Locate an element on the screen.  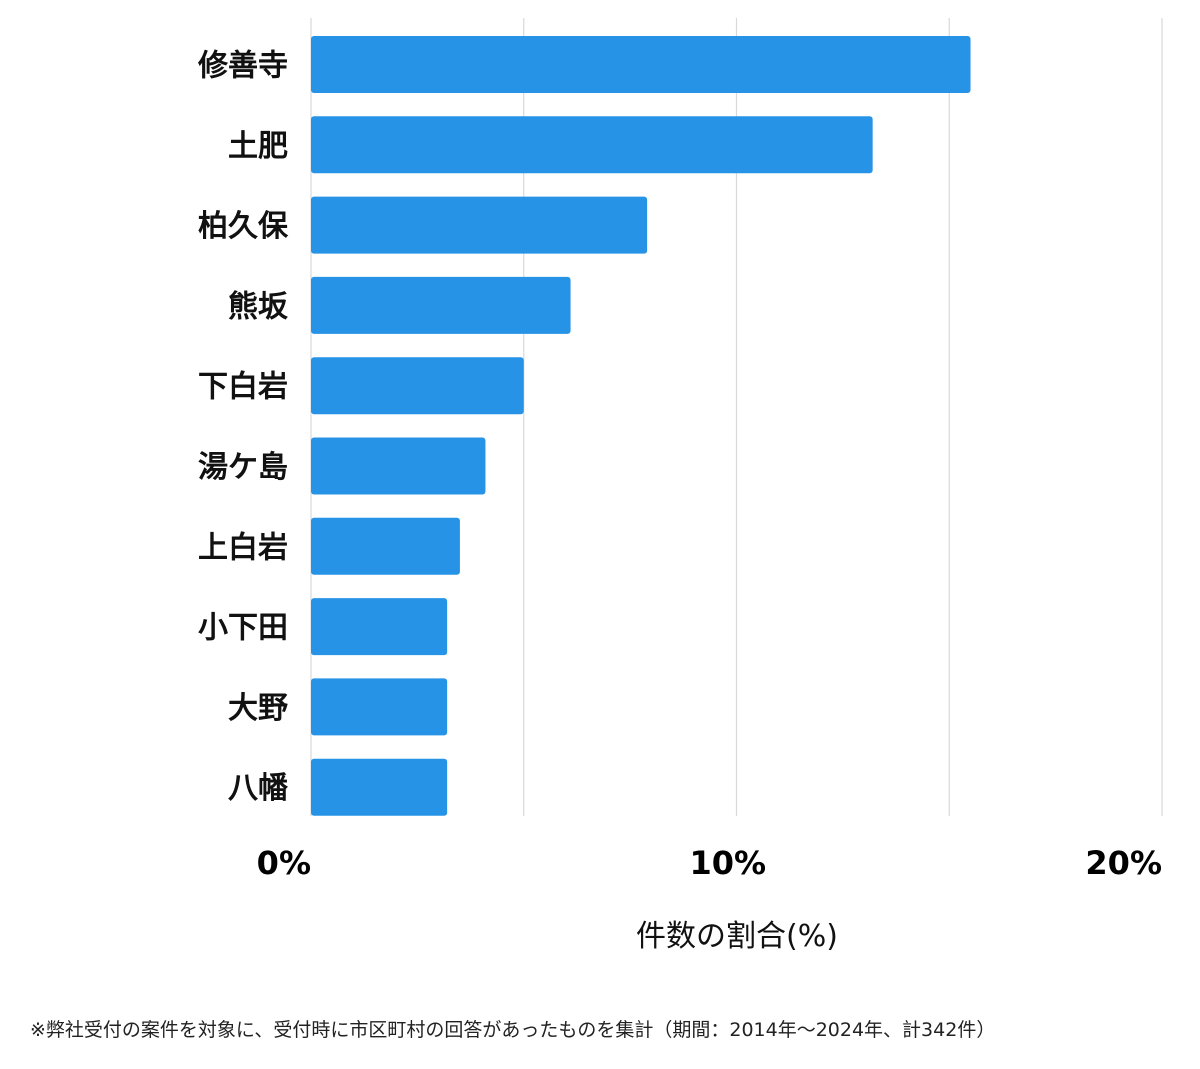
category-label: 大野 is located at coordinates (258, 708).